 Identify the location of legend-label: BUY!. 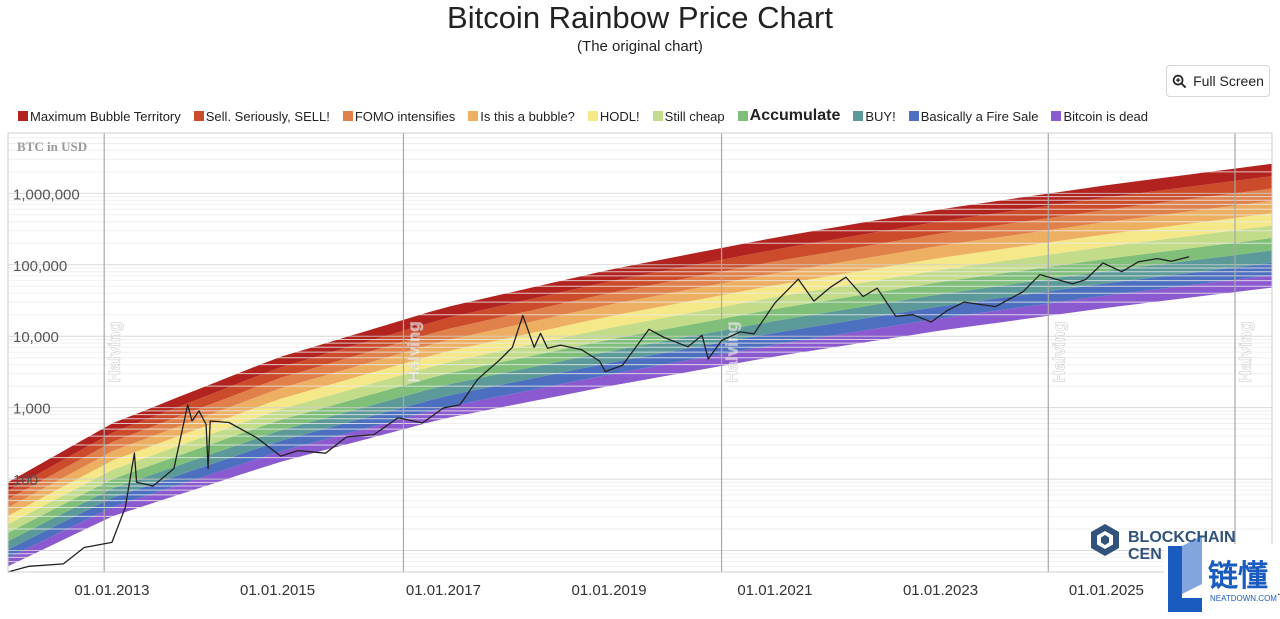
(880, 116).